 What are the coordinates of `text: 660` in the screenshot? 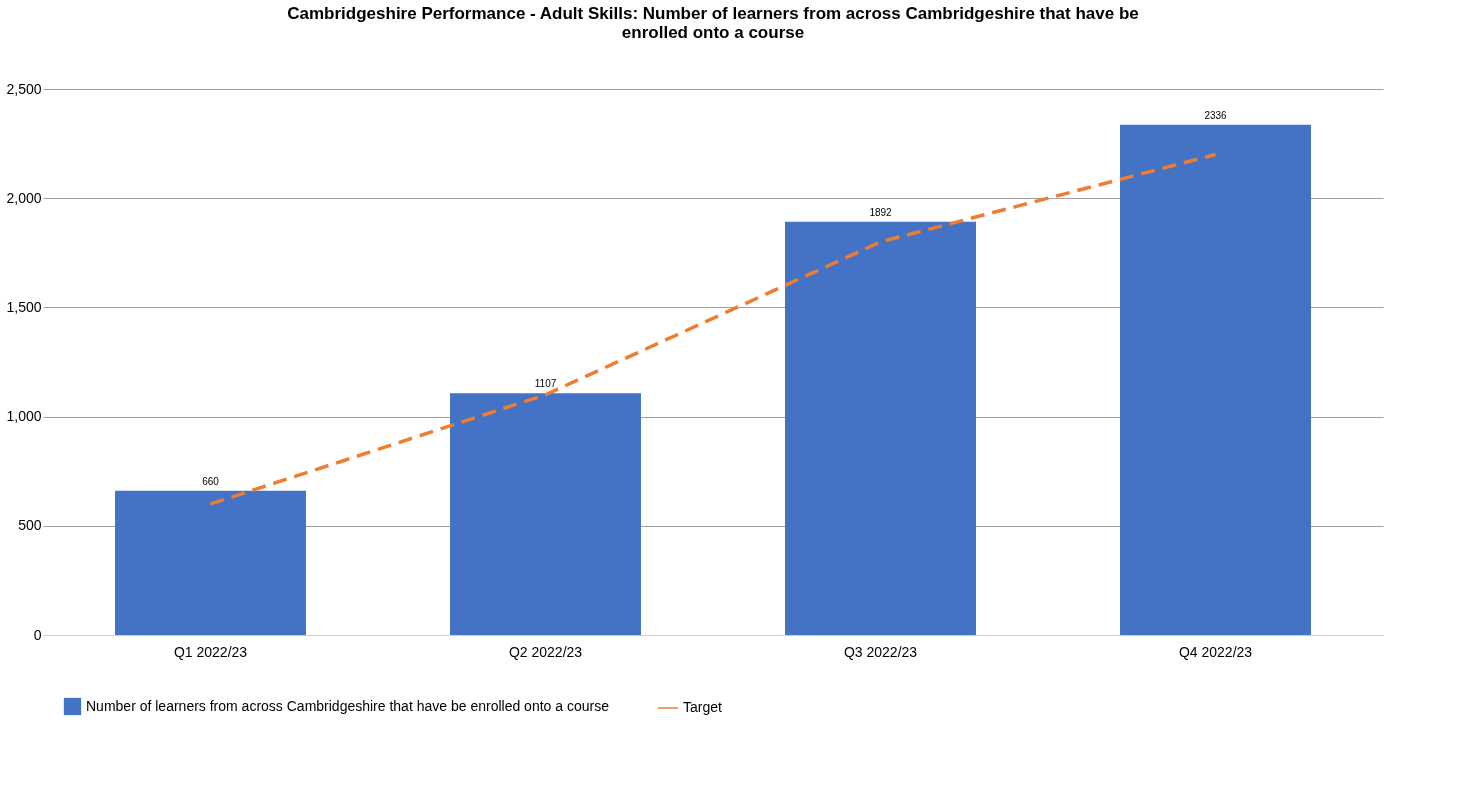 It's located at (210, 481).